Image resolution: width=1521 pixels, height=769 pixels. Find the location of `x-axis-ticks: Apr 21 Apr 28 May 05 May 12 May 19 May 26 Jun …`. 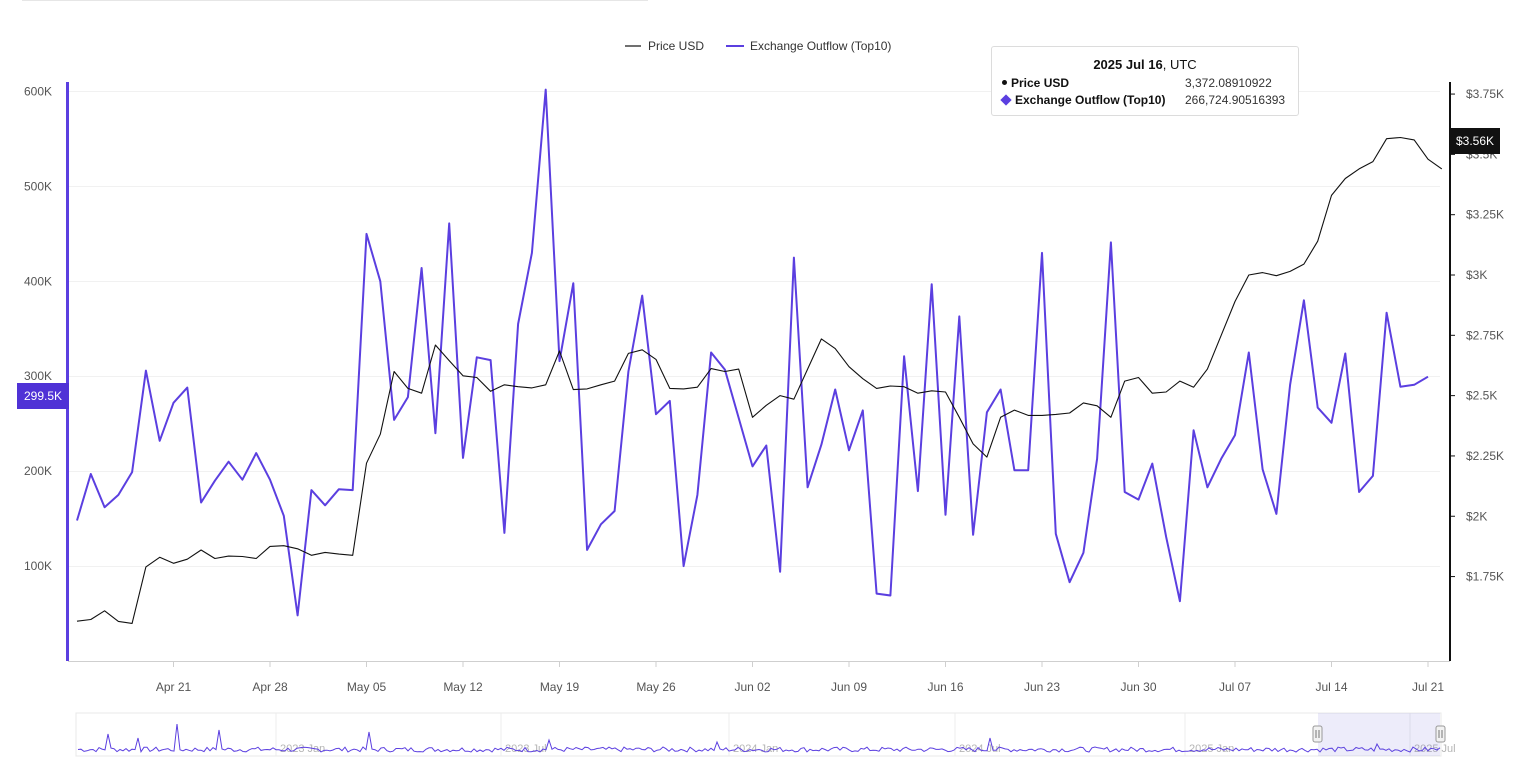

x-axis-ticks: Apr 21 Apr 28 May 05 May 12 May 19 May 26 Jun … is located at coordinates (800, 677).